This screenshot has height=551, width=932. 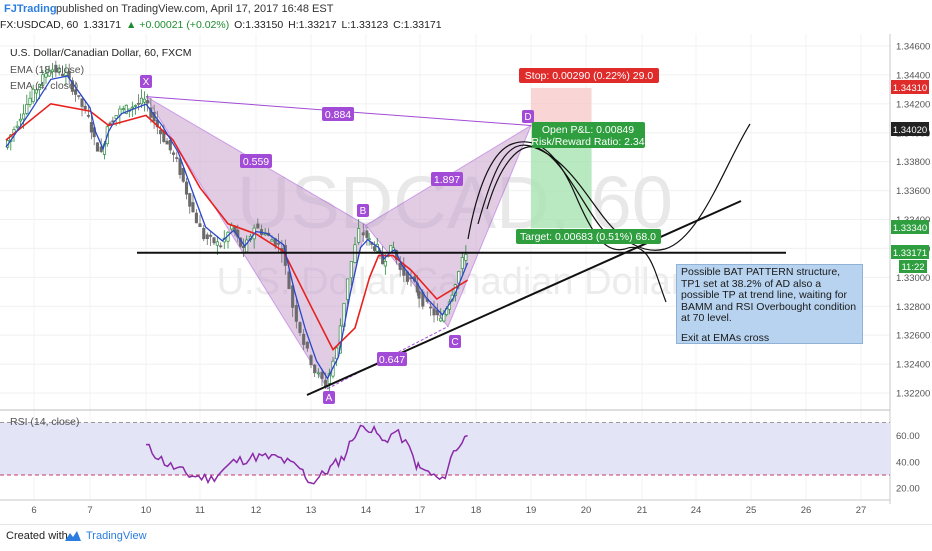 What do you see at coordinates (44, 422) in the screenshot?
I see `rsi-legend: RSI (14, close)` at bounding box center [44, 422].